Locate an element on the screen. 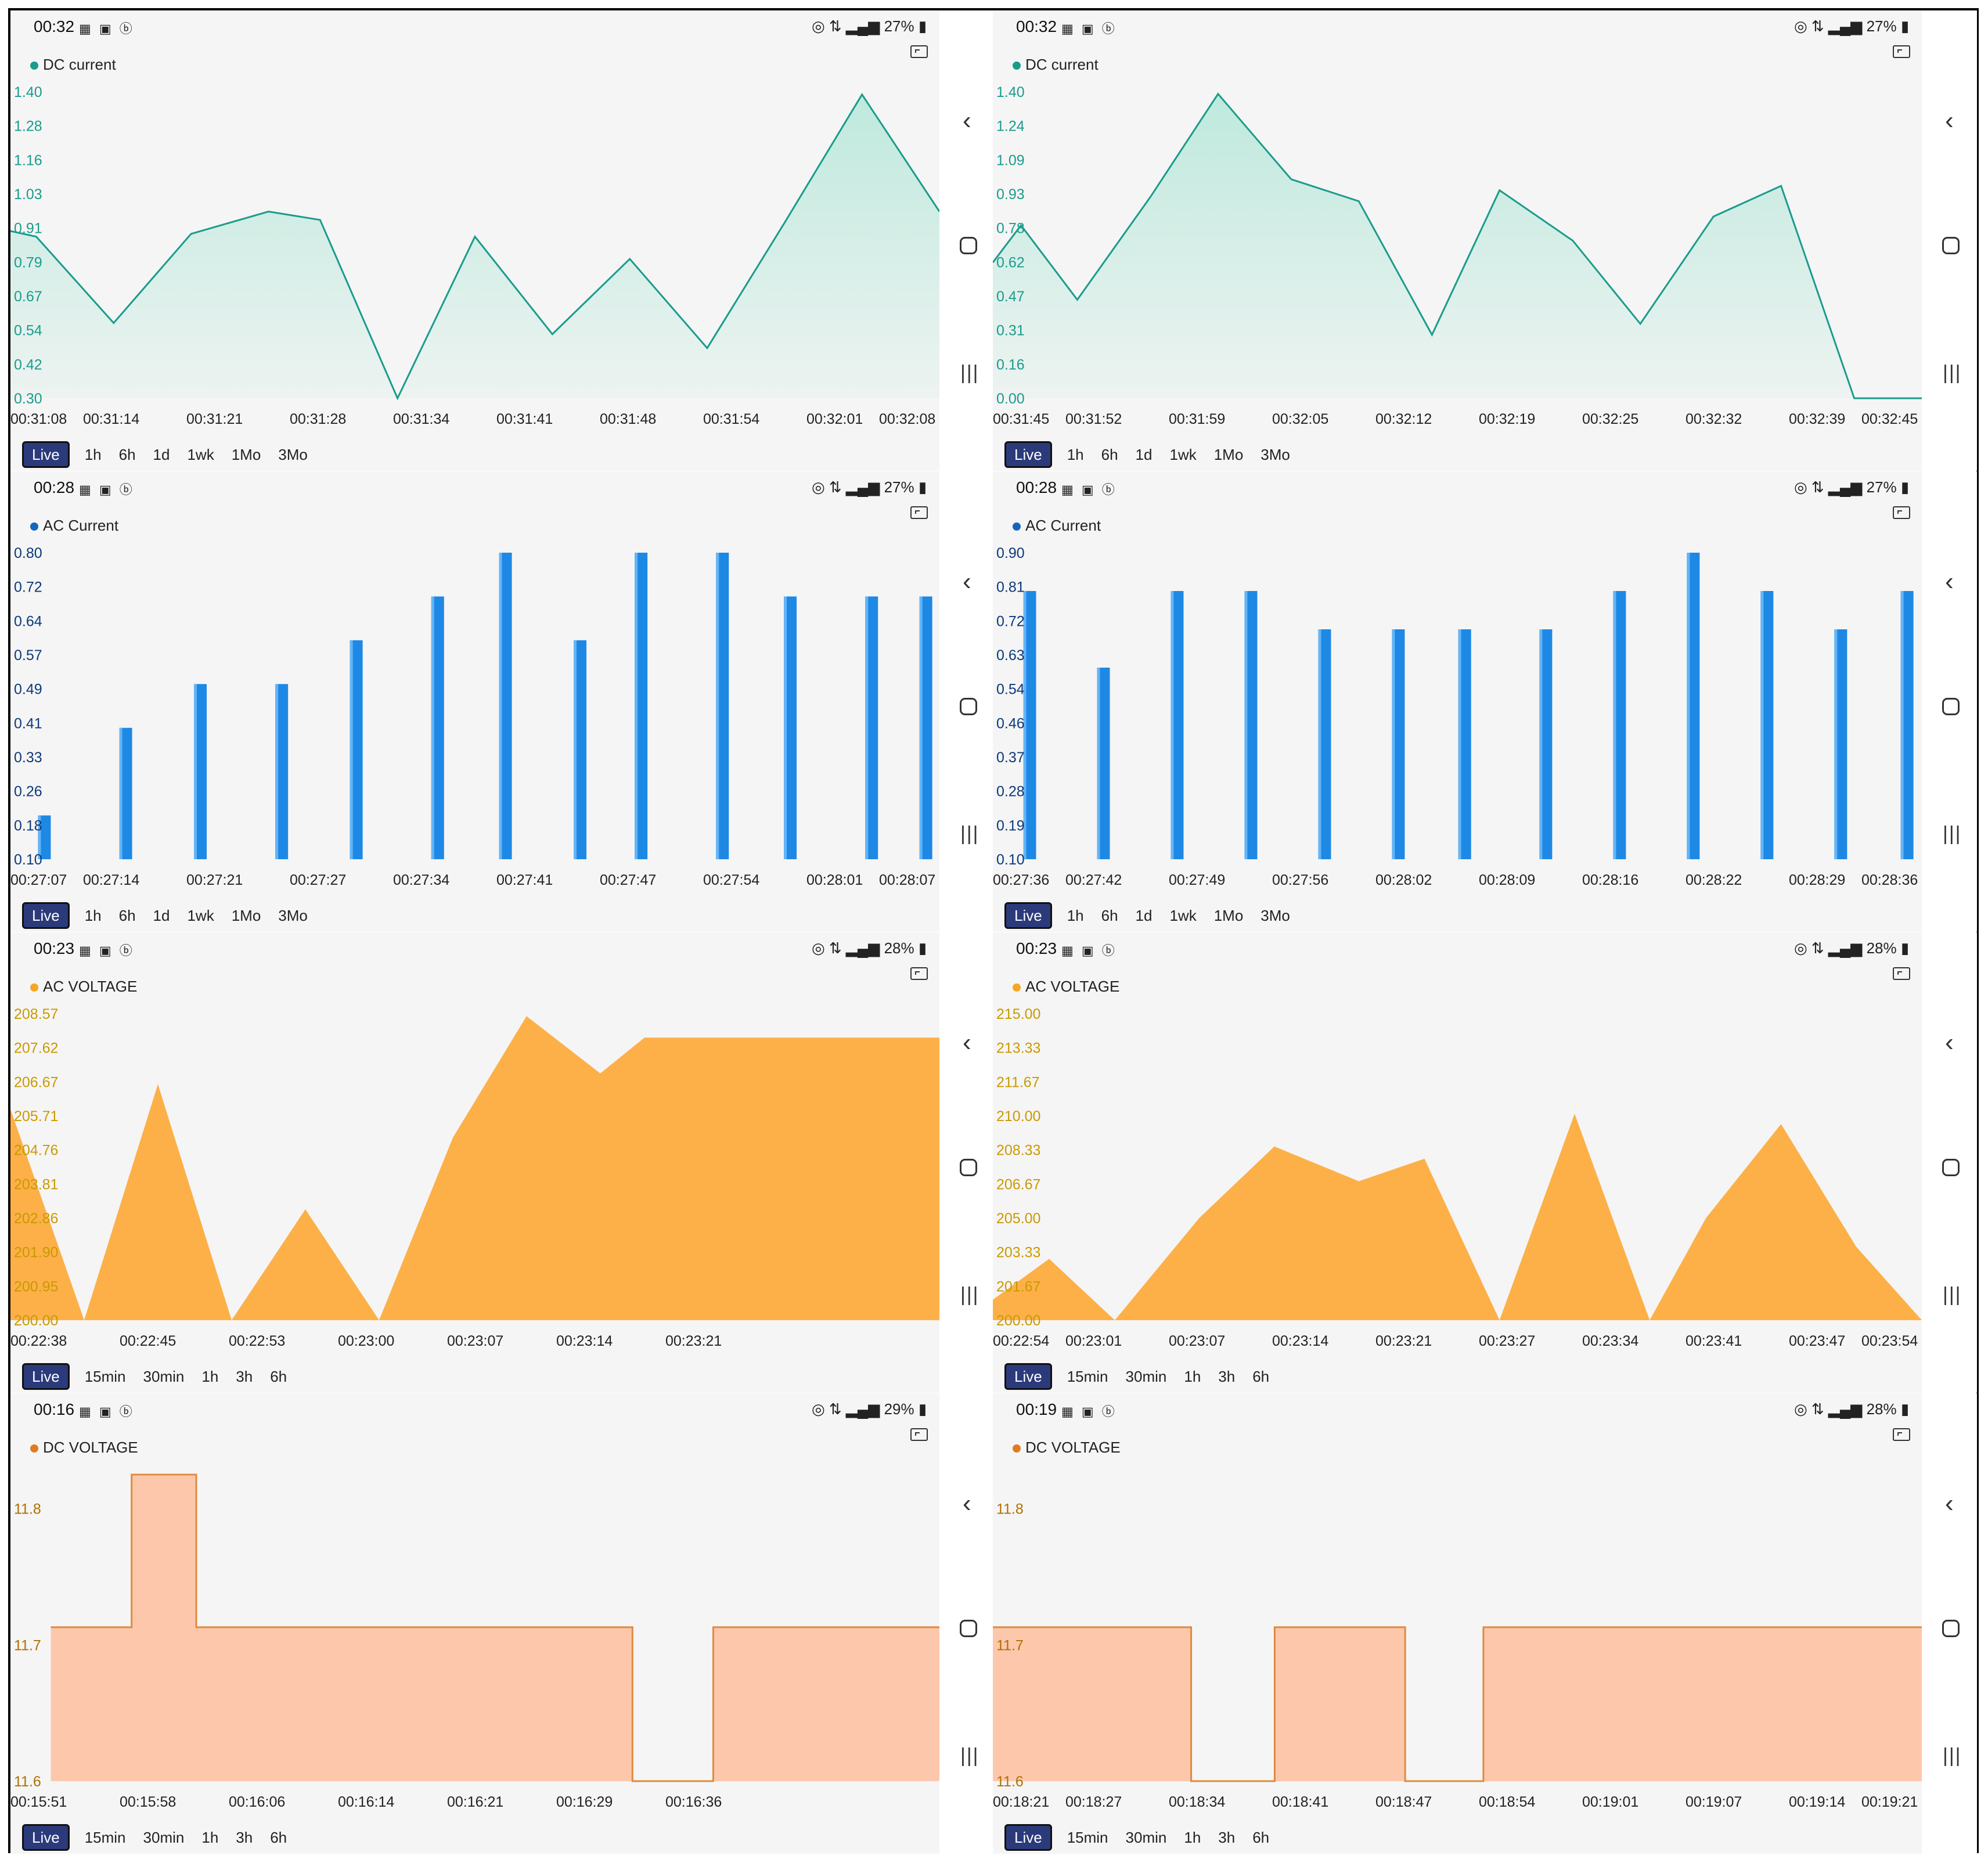  chart-legend: AC VOLTAGE is located at coordinates (83, 987).